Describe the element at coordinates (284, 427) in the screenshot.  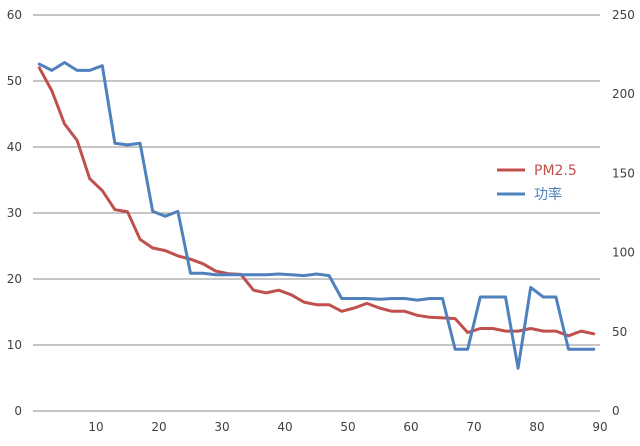
I see `x-tick-label: 40` at that location.